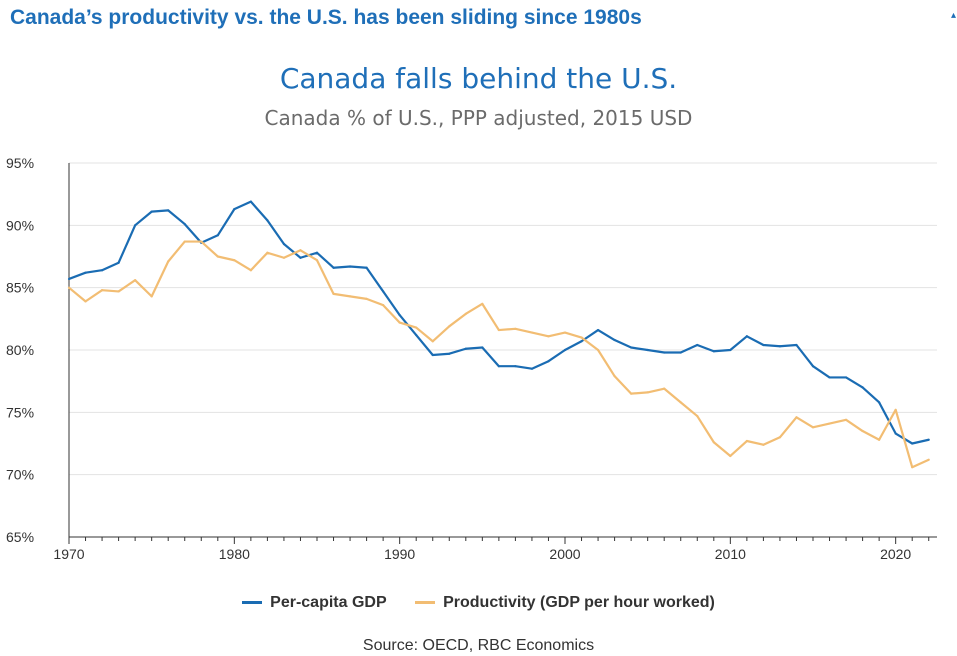  What do you see at coordinates (350, 266) in the screenshot?
I see `data-point-per-capita-gdp-1987` at bounding box center [350, 266].